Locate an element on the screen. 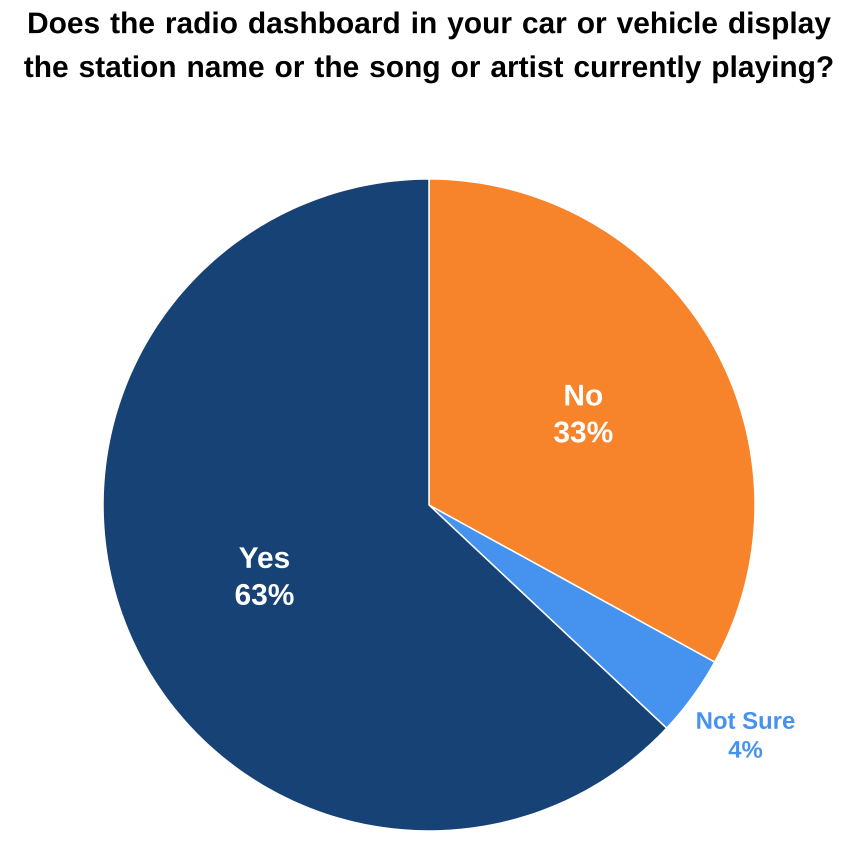 Image resolution: width=858 pixels, height=864 pixels. slice-label: Not Sure is located at coordinates (745, 720).